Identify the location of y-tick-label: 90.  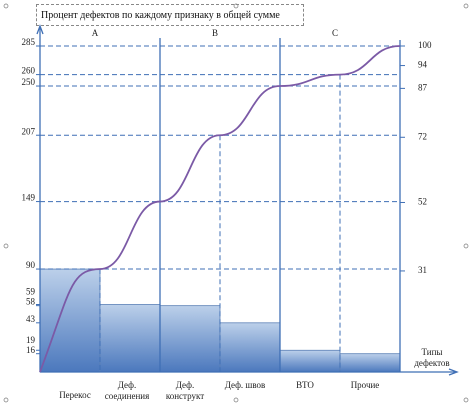
(31, 265).